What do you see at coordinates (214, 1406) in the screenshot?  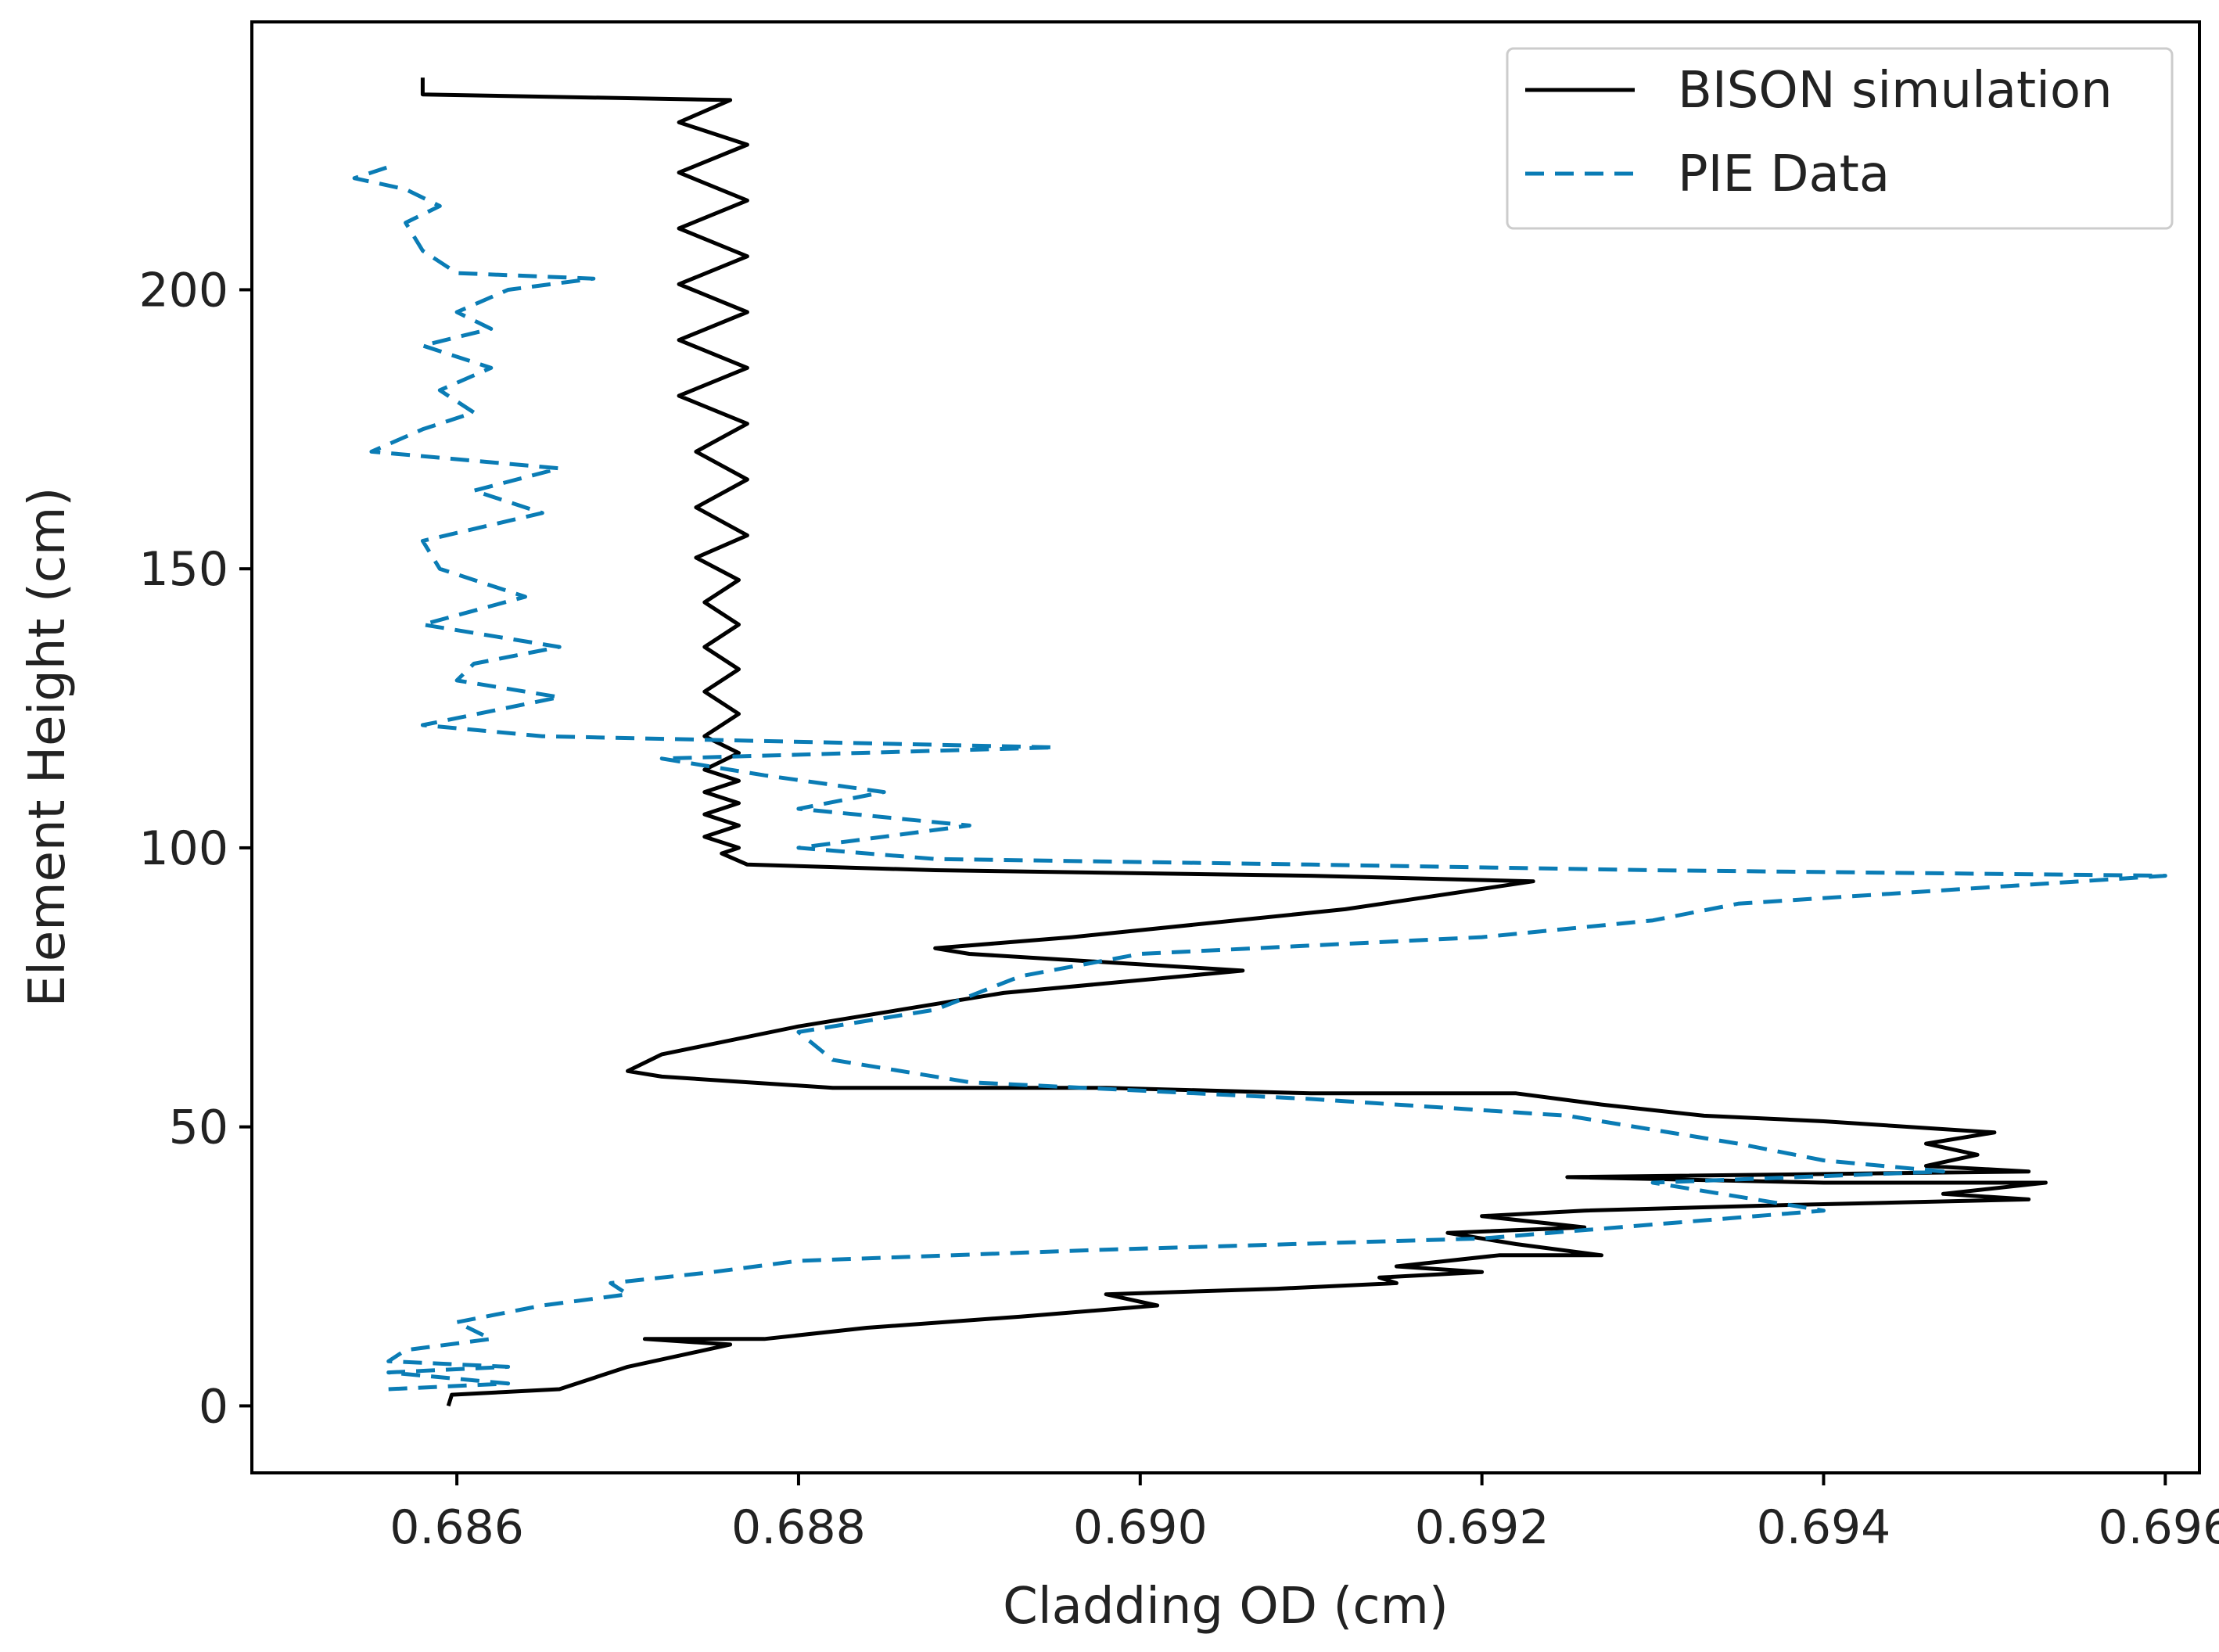 I see `y-tick-label: 0` at bounding box center [214, 1406].